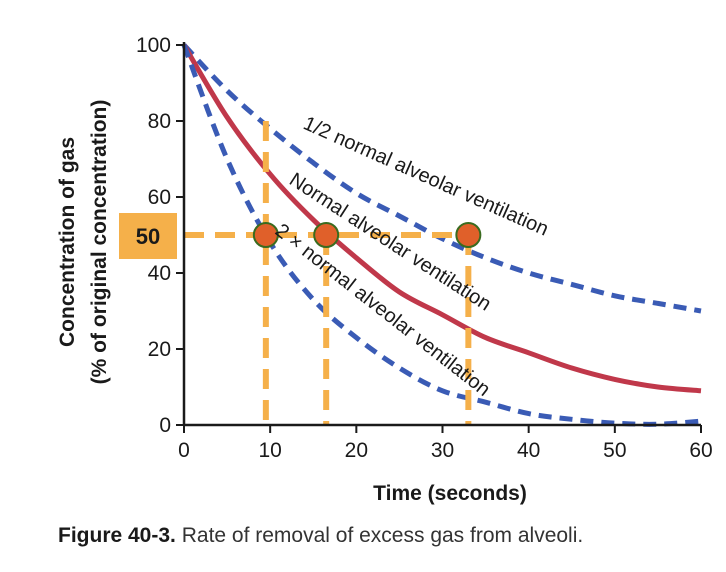  Describe the element at coordinates (117, 535) in the screenshot. I see `figure-number: Figure 40-3.` at that location.